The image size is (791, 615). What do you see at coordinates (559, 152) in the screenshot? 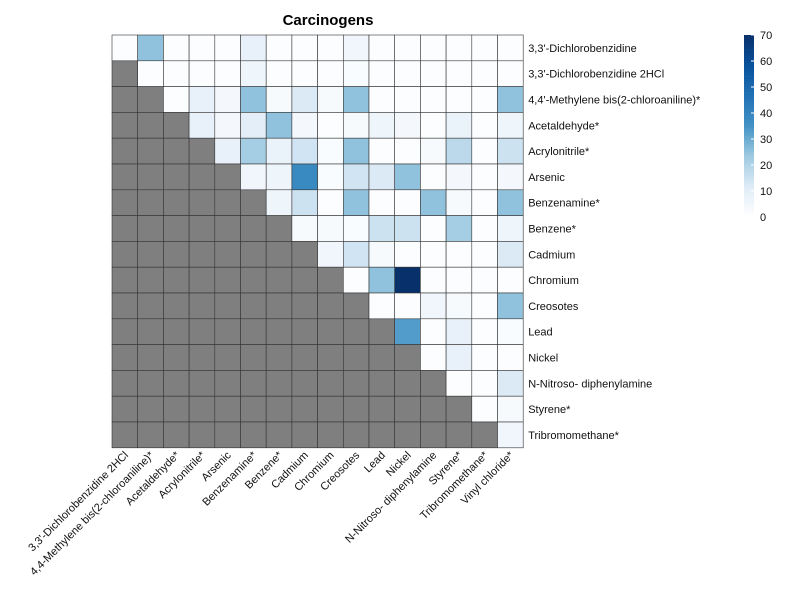
I see `row-label: Acrylonitrile*` at bounding box center [559, 152].